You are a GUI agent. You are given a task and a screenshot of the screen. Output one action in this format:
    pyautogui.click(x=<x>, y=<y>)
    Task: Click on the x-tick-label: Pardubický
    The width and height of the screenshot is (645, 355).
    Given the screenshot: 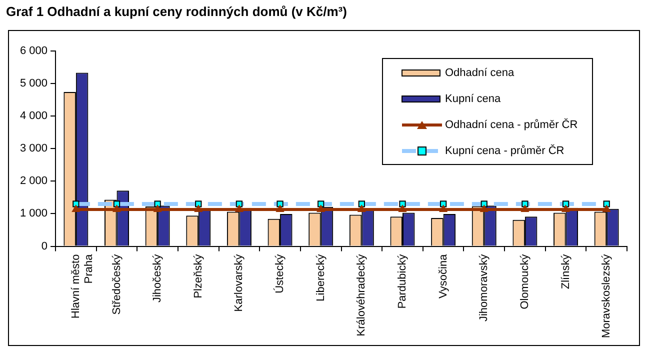 What is the action you would take?
    pyautogui.click(x=402, y=281)
    